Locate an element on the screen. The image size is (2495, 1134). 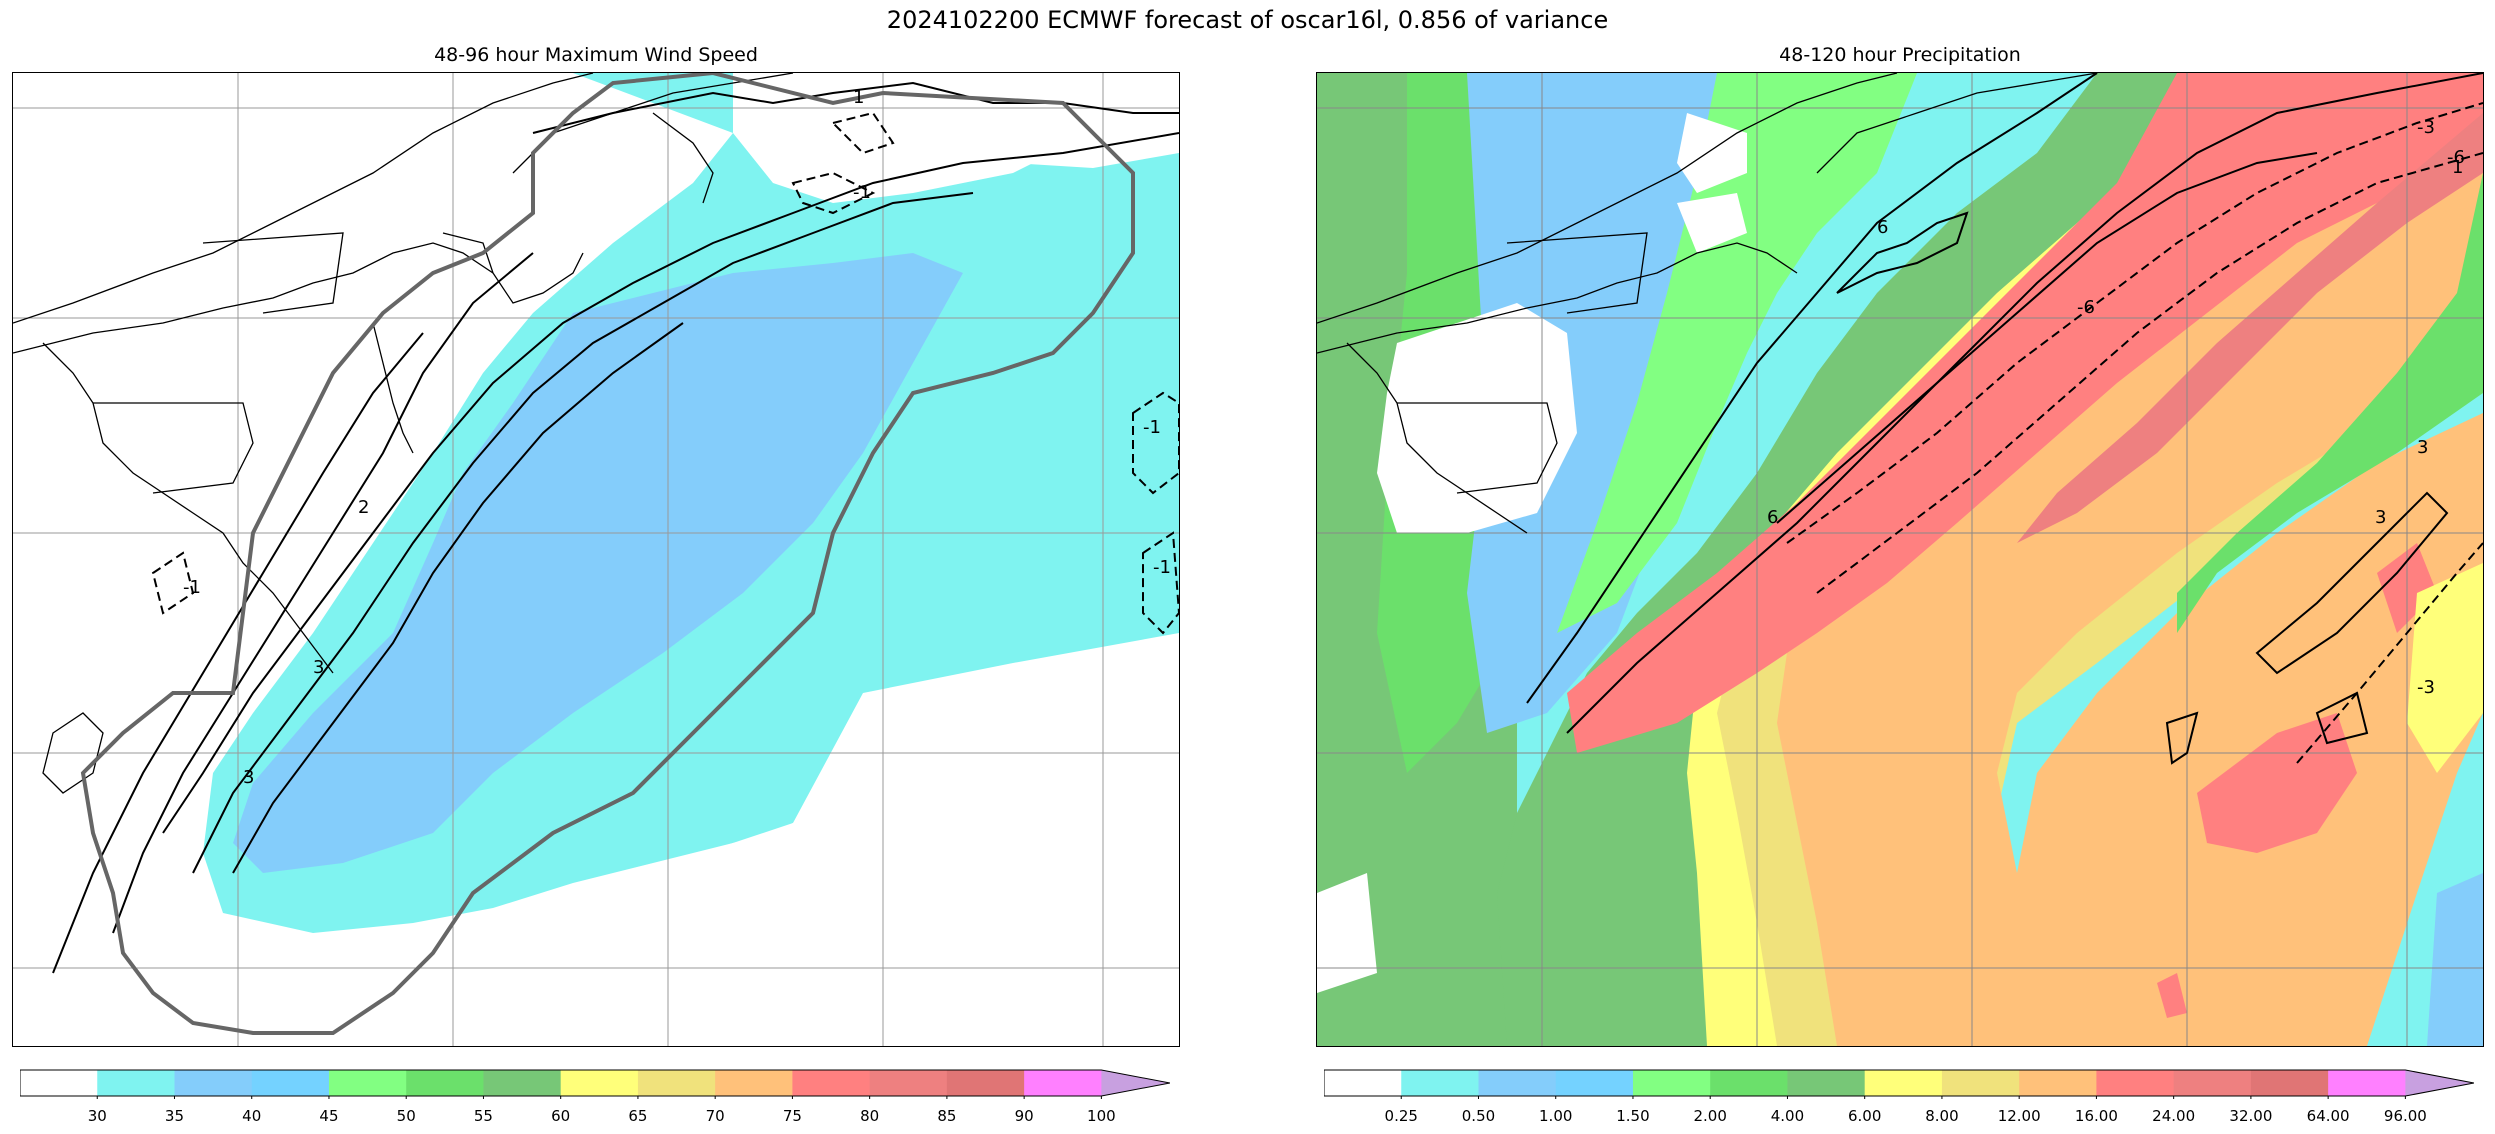
left-colorbar: 30 35 40 45 50 55 60 65 70 75 80 85 90 100 is located at coordinates (595, 1099).